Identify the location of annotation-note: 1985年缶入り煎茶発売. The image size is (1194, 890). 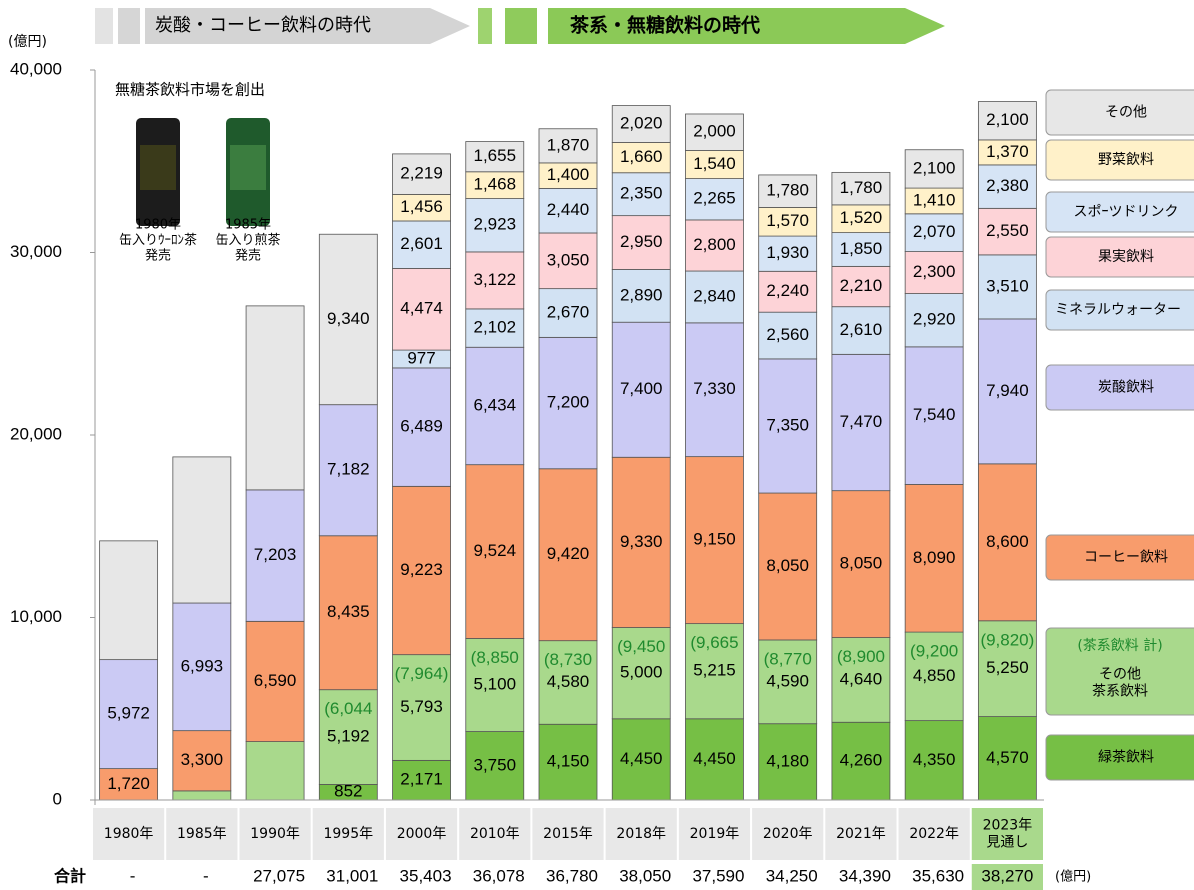
(247, 240).